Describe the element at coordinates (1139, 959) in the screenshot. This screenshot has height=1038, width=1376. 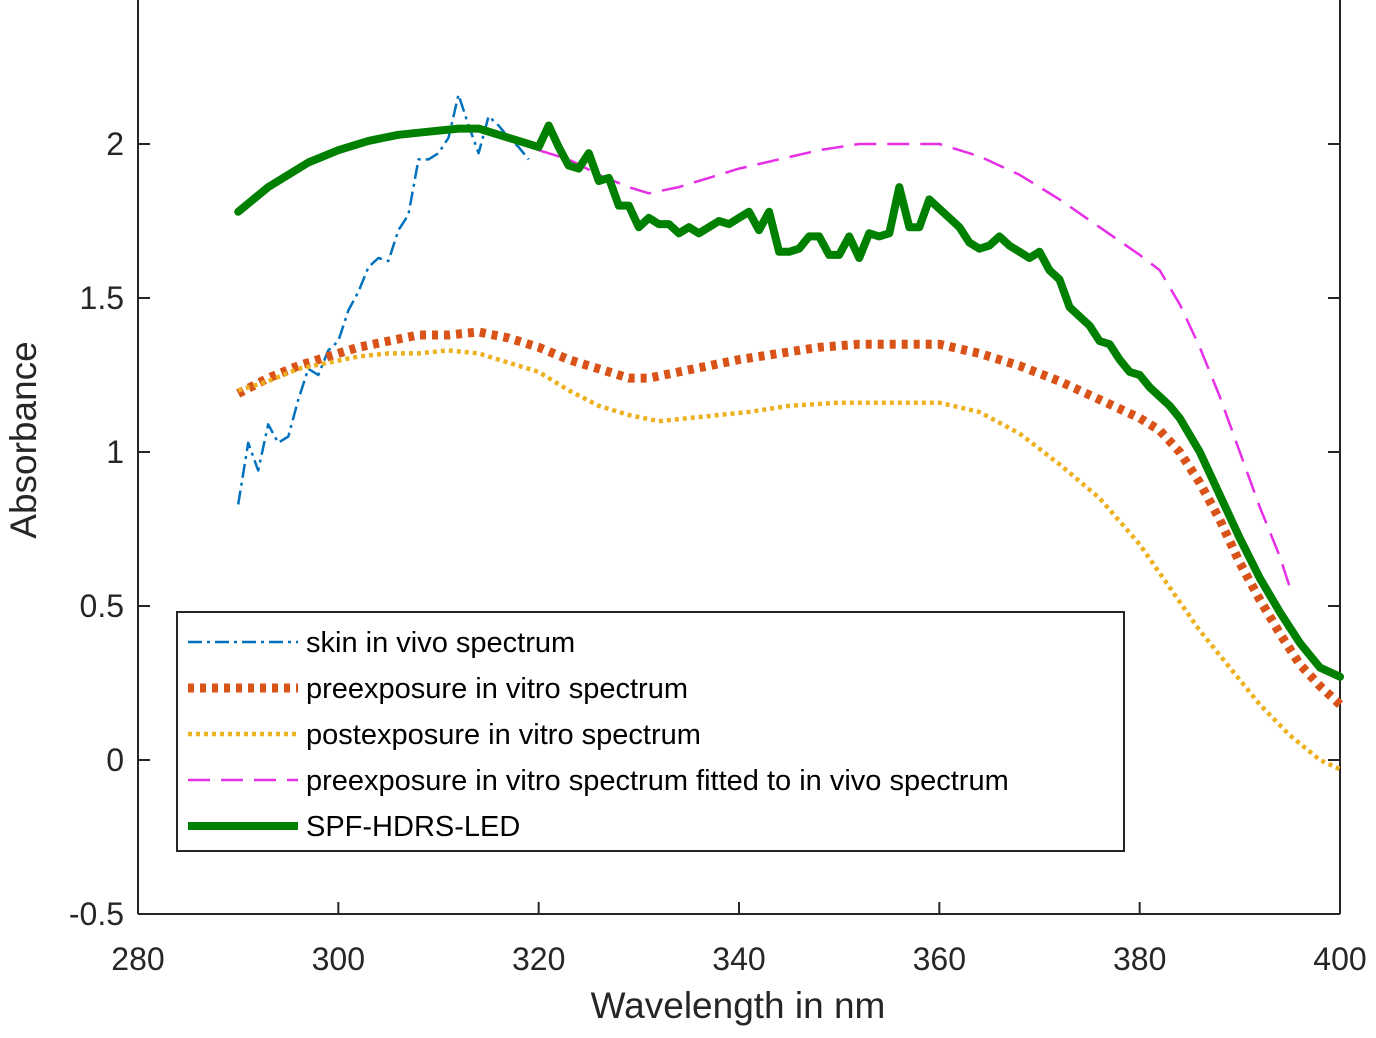
I see `x-tick-label: 380` at that location.